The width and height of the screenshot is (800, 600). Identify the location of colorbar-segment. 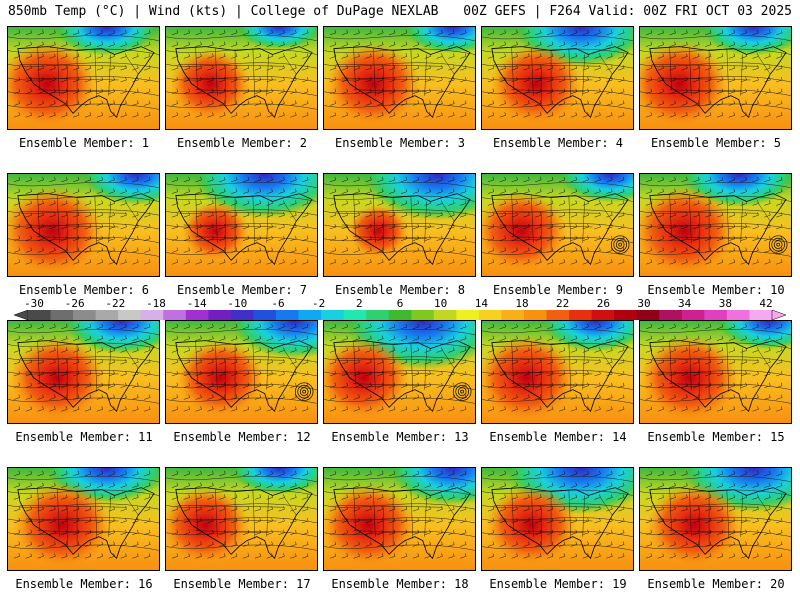
(761, 315).